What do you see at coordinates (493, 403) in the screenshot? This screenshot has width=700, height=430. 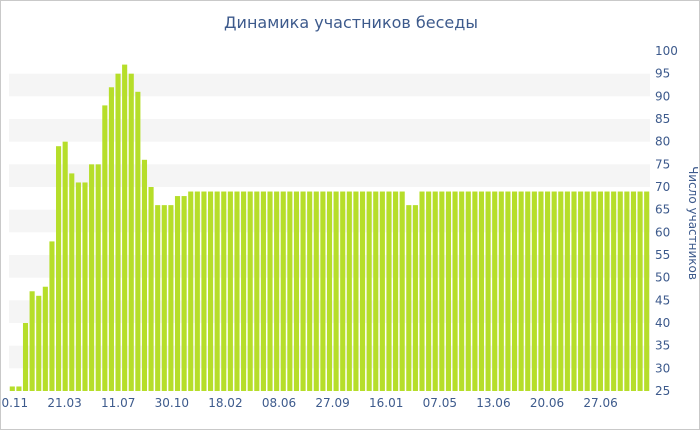 I see `x-tick-label: 13.06` at bounding box center [493, 403].